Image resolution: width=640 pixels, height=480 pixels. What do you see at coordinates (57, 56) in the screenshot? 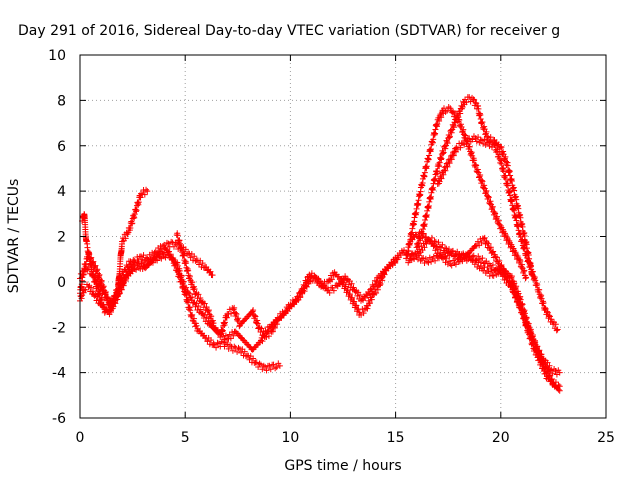
I see `y-tick-label: 10` at bounding box center [57, 56].